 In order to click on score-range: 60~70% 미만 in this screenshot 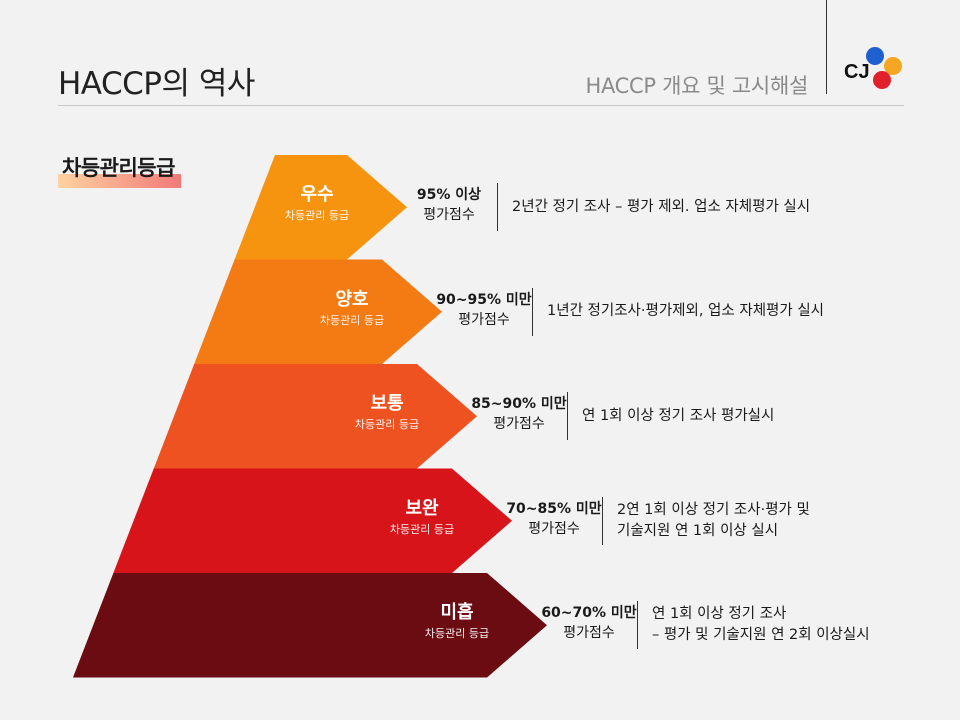, I will do `click(589, 613)`.